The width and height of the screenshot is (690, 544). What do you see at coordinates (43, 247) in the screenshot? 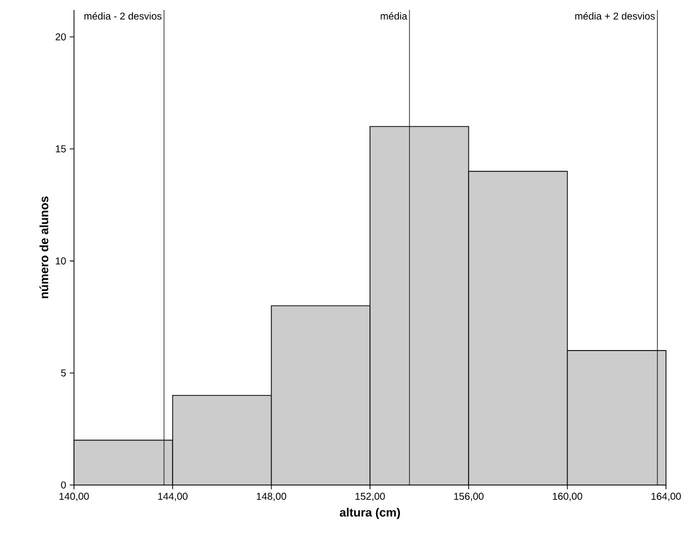
I see `y-axis-title: número de alunos` at bounding box center [43, 247].